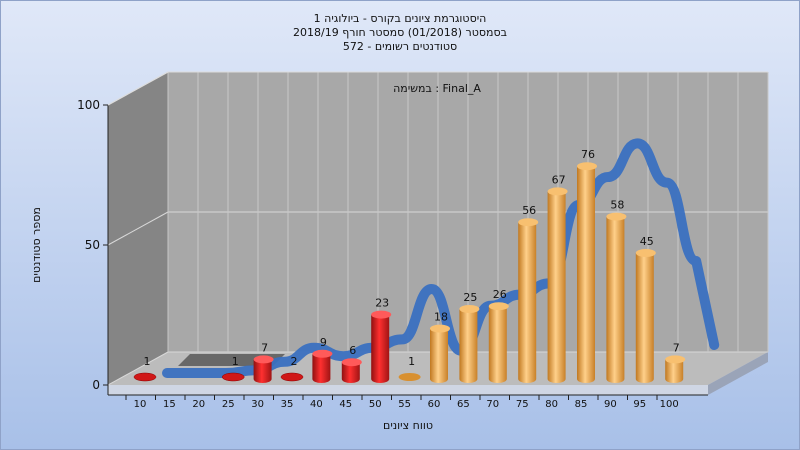  I want to click on y-tick-label: 100, so click(88, 105).